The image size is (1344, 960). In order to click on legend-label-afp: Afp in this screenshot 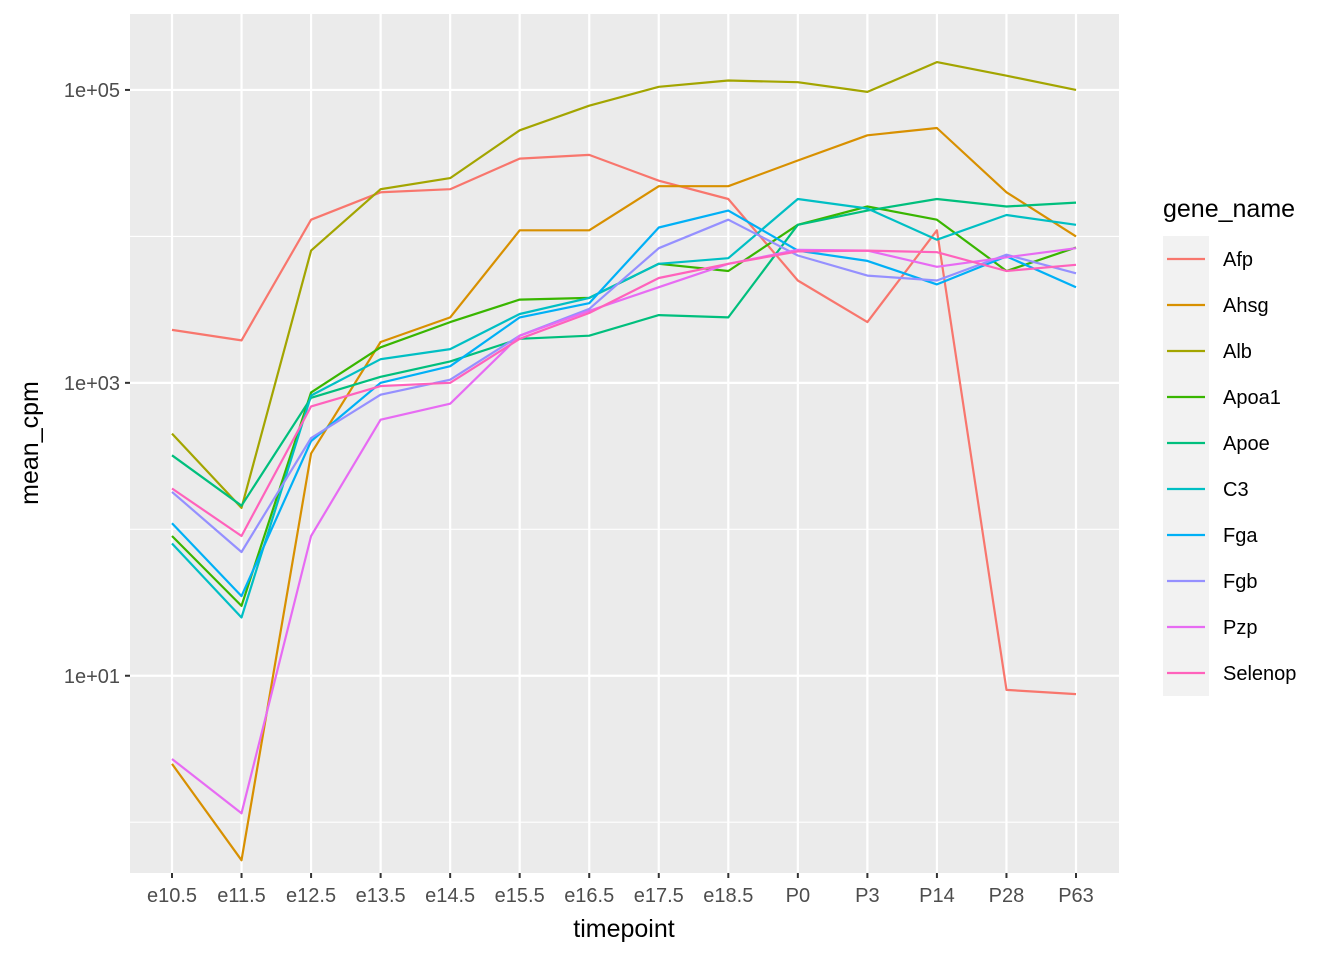, I will do `click(1238, 260)`.